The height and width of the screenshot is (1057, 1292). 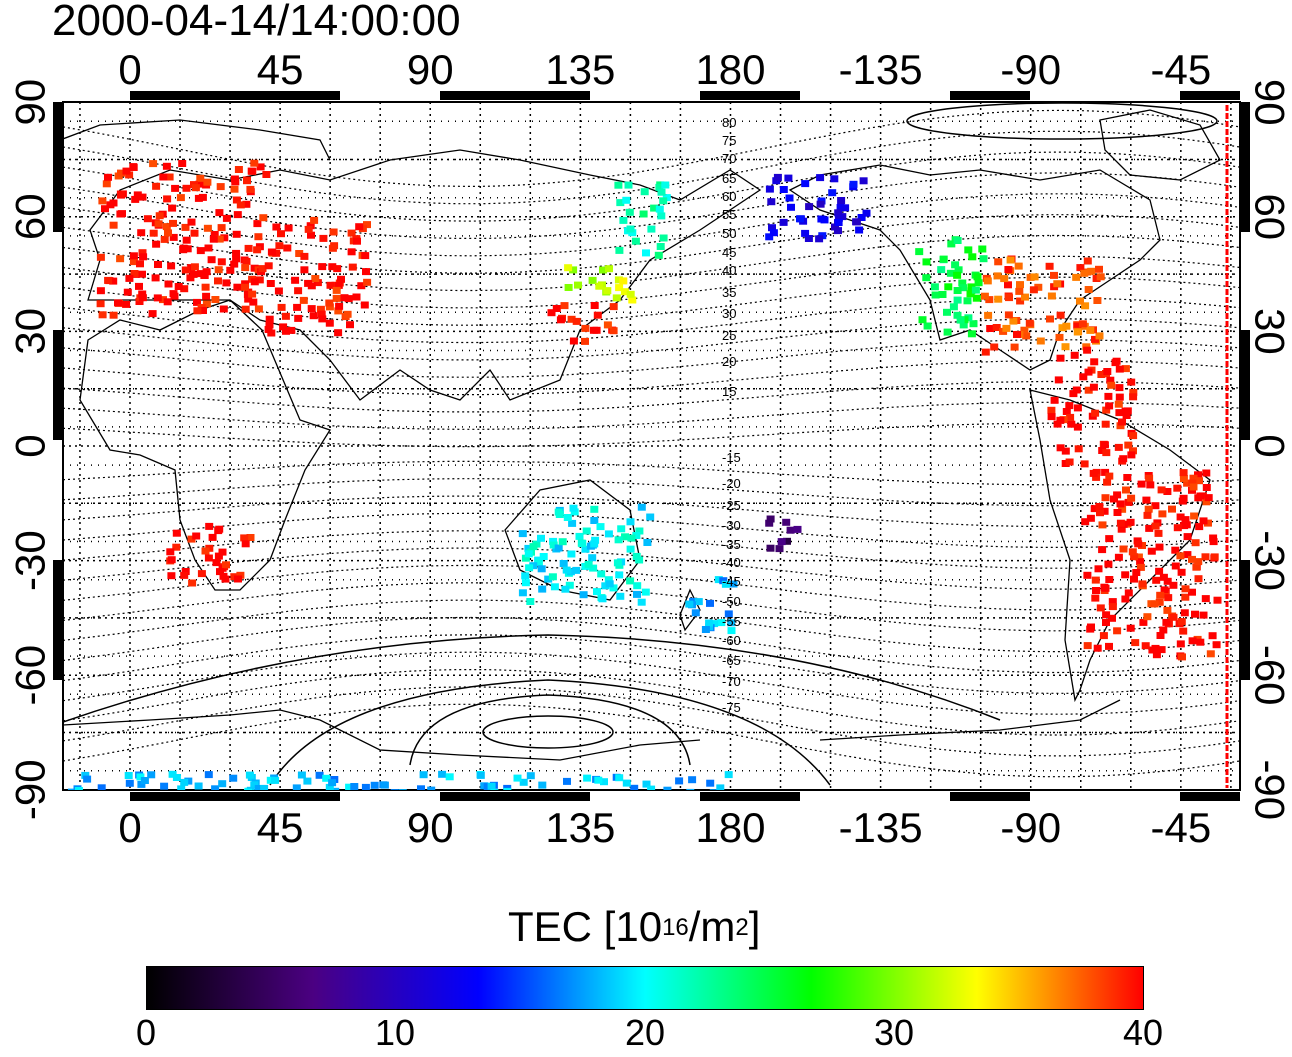 What do you see at coordinates (894, 1032) in the screenshot?
I see `colorbar-tick-30: 30` at bounding box center [894, 1032].